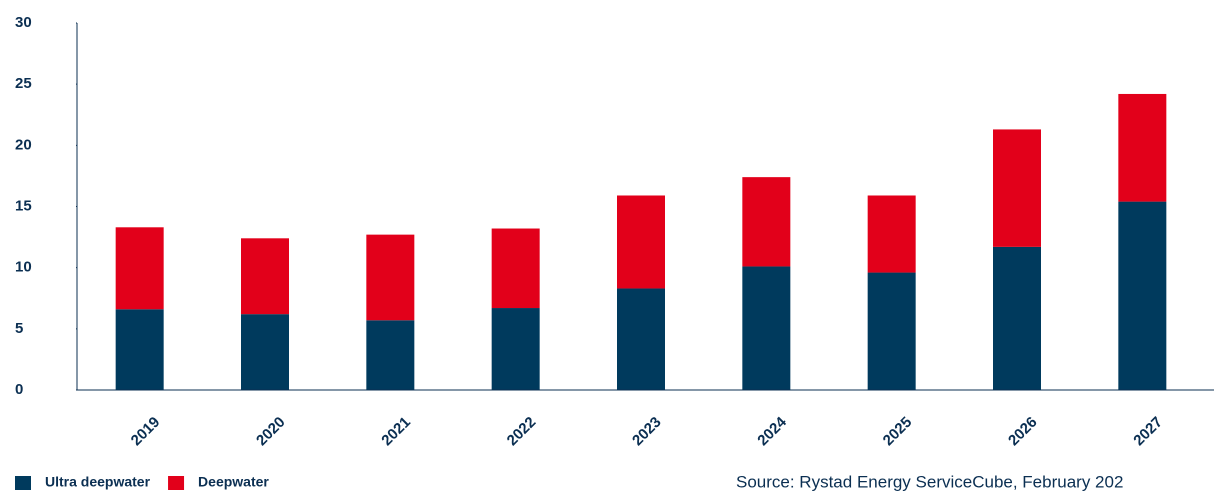 The image size is (1214, 491). Describe the element at coordinates (23, 83) in the screenshot. I see `y-tick-label: 25` at that location.